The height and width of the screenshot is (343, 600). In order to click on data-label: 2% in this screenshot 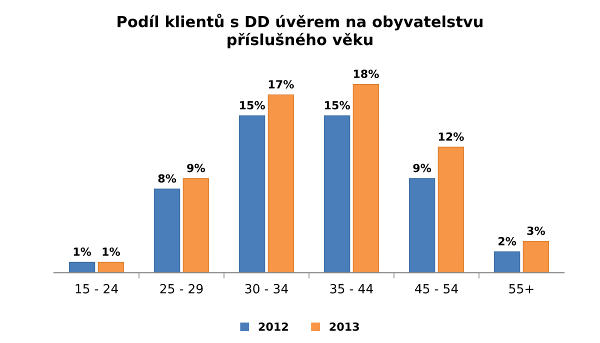, I will do `click(507, 241)`.